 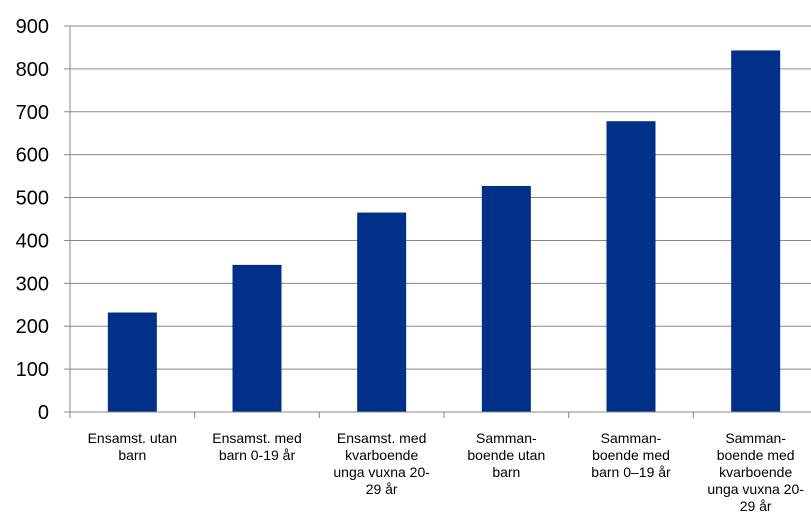 What do you see at coordinates (32, 70) in the screenshot?
I see `y-tick-label: 800` at bounding box center [32, 70].